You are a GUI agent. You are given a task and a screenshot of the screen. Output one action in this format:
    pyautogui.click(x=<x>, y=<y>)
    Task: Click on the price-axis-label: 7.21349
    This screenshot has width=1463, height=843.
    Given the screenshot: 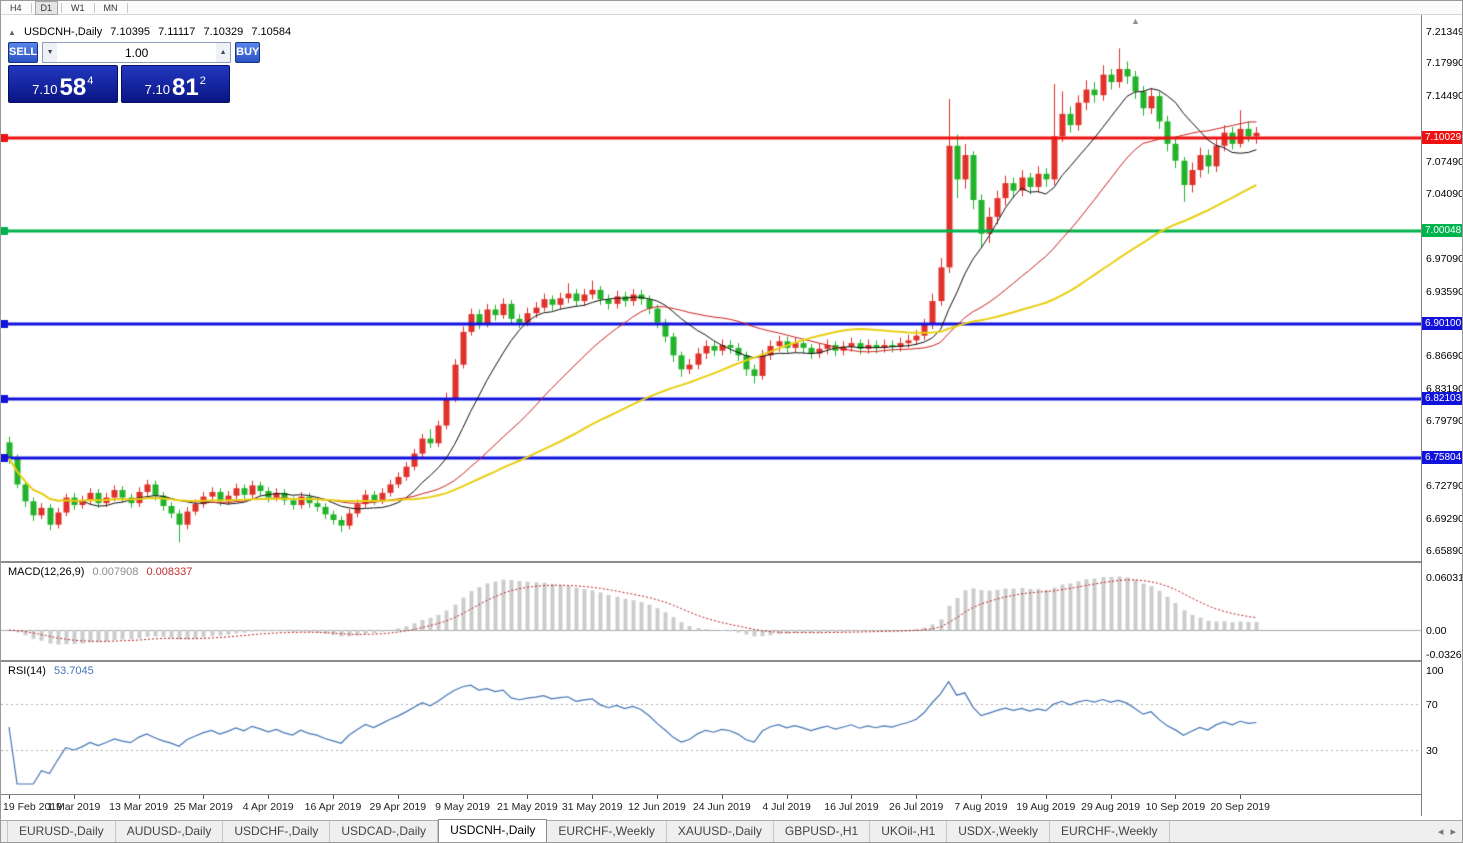 What is the action you would take?
    pyautogui.click(x=1444, y=32)
    